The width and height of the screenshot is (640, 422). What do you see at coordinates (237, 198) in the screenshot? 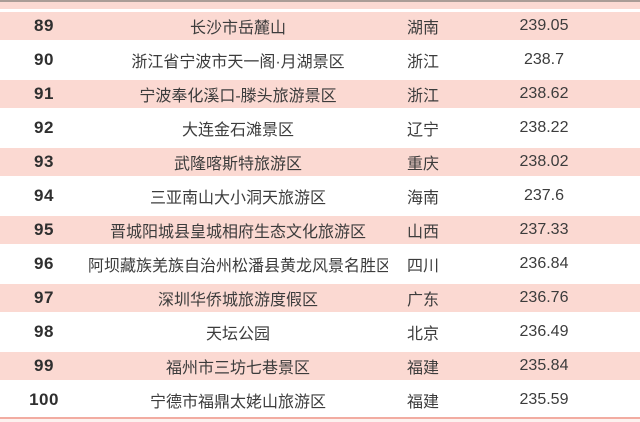
I see `name-cell: 三亚南山大小洞天旅游区` at bounding box center [237, 198].